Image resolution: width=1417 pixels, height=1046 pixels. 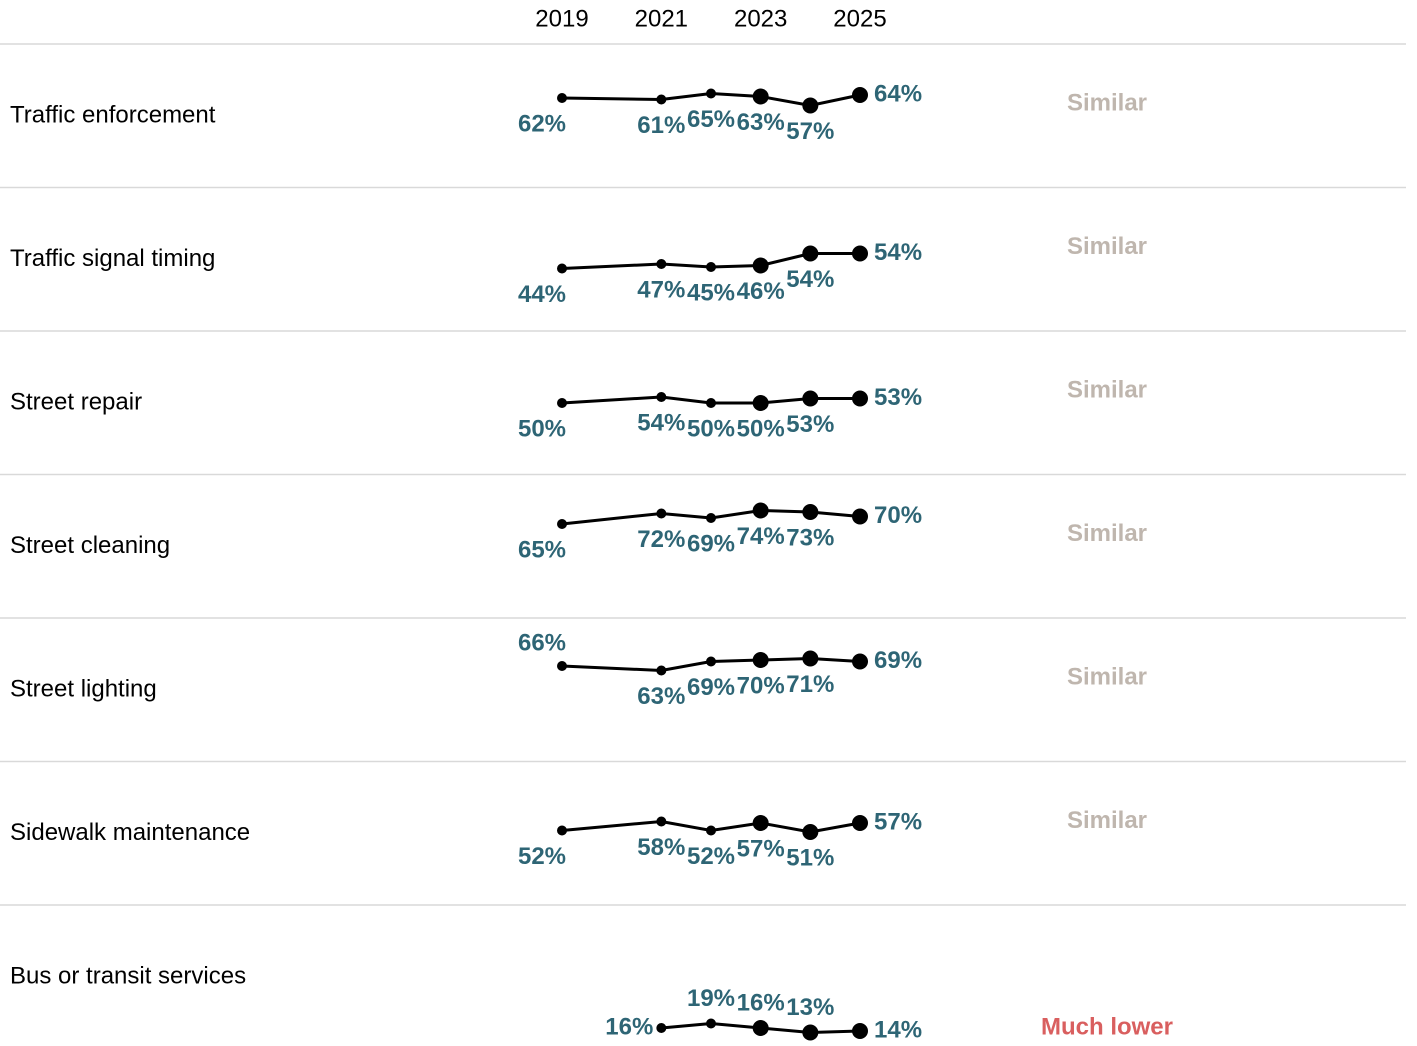 What do you see at coordinates (810, 684) in the screenshot?
I see `value-label: 71%` at bounding box center [810, 684].